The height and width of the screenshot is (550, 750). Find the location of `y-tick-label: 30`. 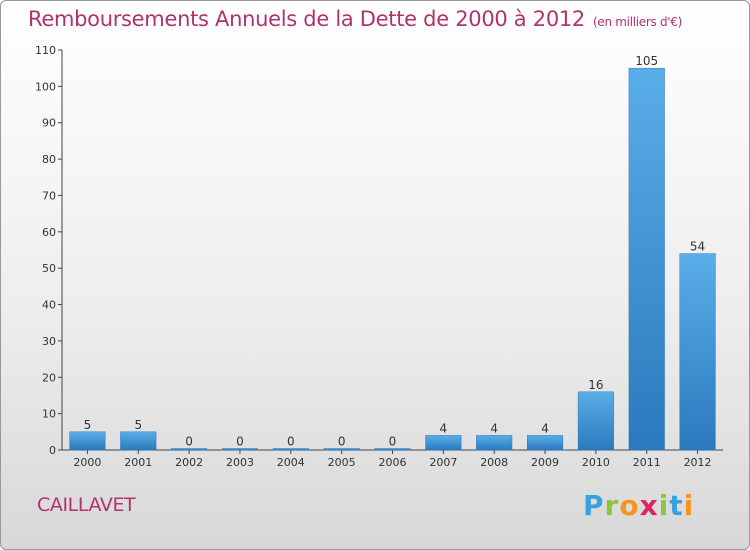

y-tick-label: 30 is located at coordinates (49, 341).